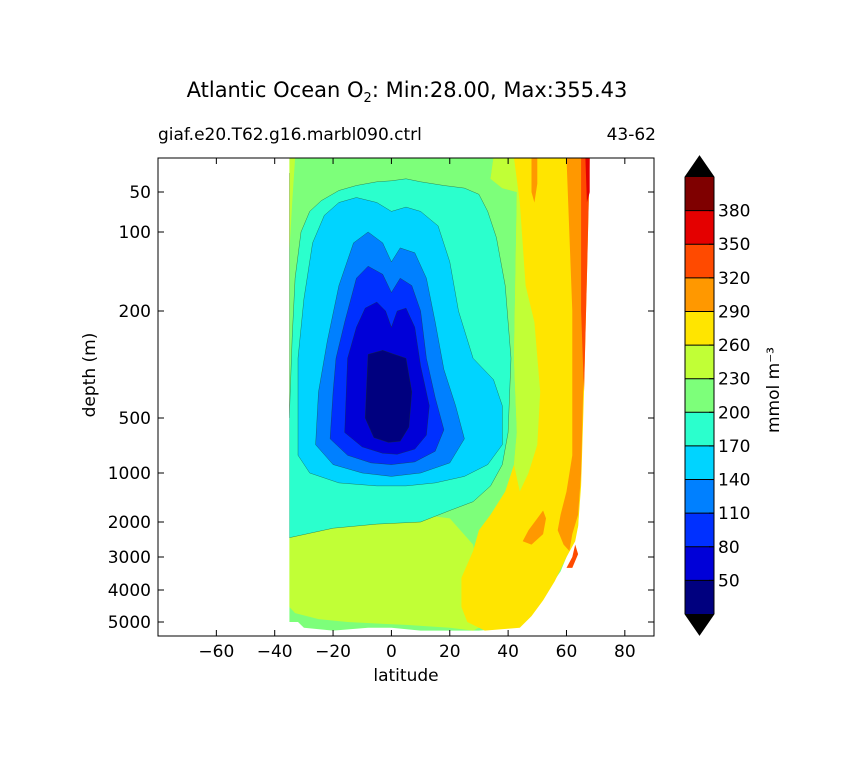 The height and width of the screenshot is (766, 863). What do you see at coordinates (275, 90) in the screenshot?
I see `title-prefix: Atlantic Ocean O` at bounding box center [275, 90].